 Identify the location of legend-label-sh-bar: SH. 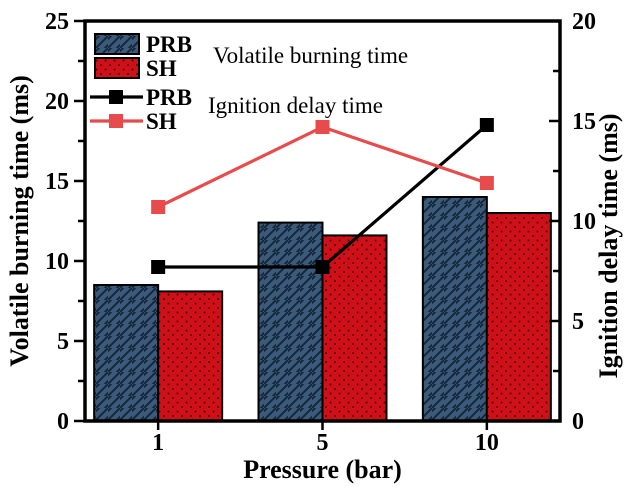
(161, 68).